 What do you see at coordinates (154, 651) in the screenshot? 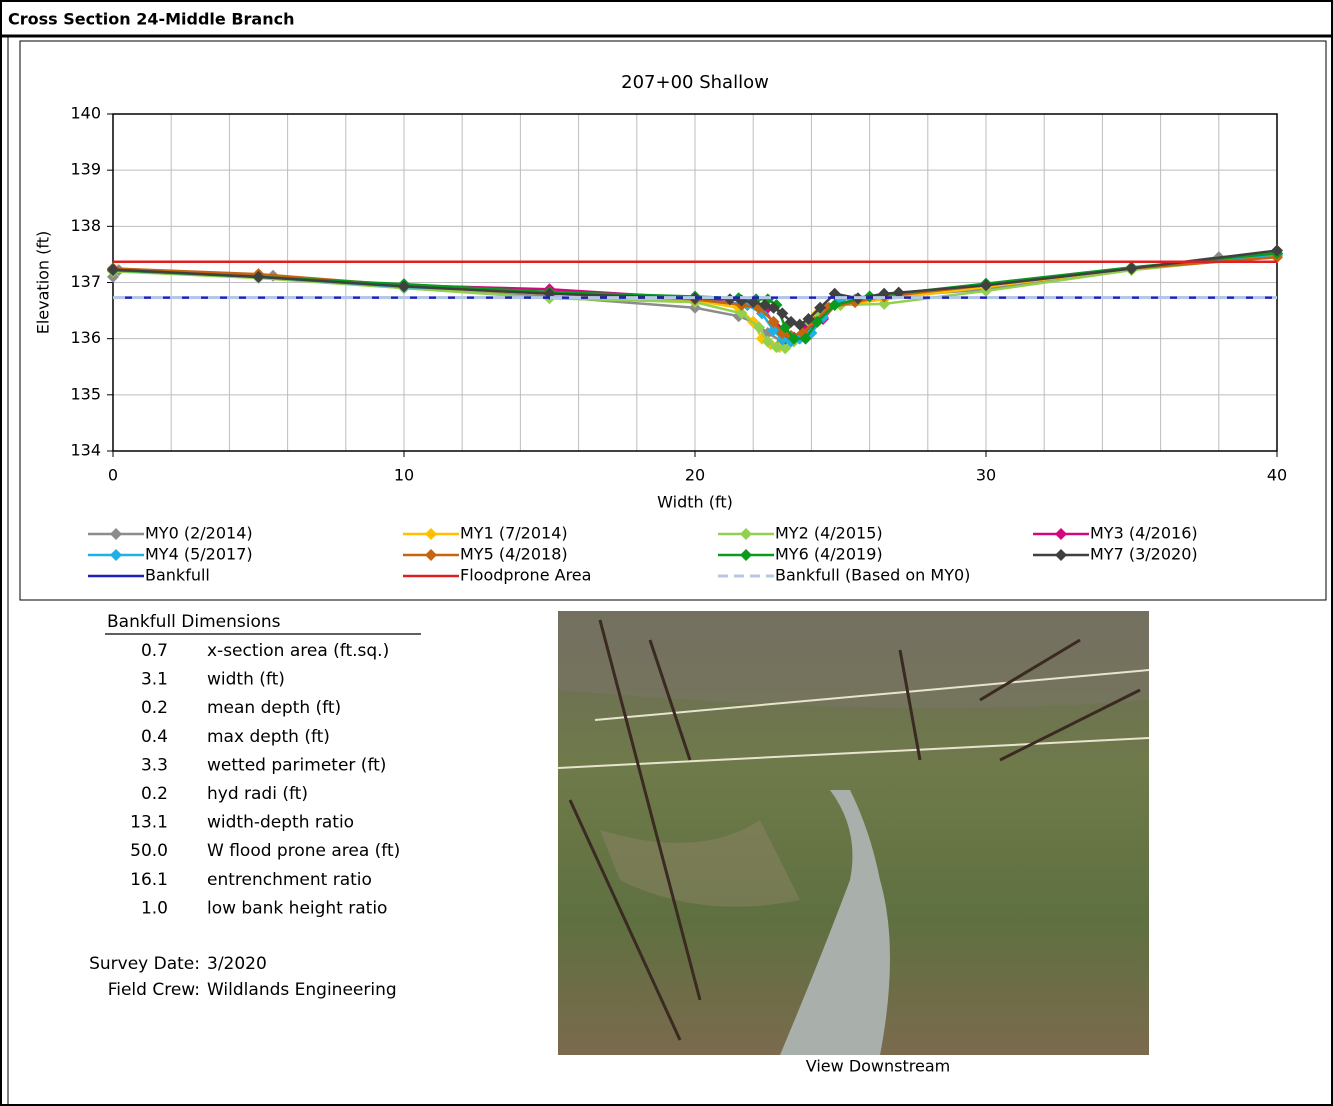
I see `dimension-value: 0.7` at bounding box center [154, 651].